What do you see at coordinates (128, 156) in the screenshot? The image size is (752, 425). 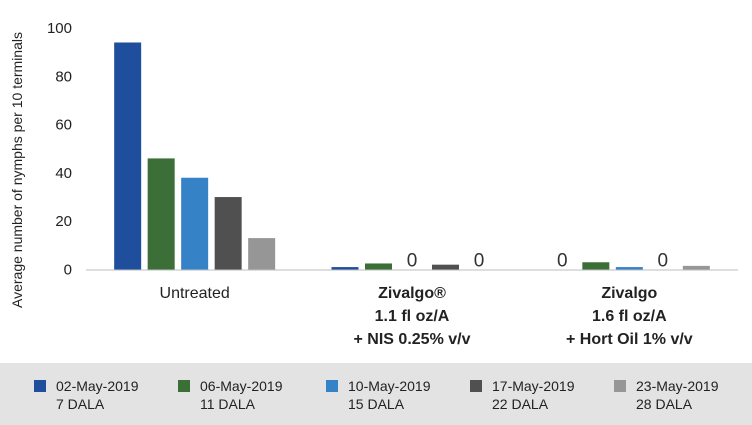 I see `bar-cat1-series1` at bounding box center [128, 156].